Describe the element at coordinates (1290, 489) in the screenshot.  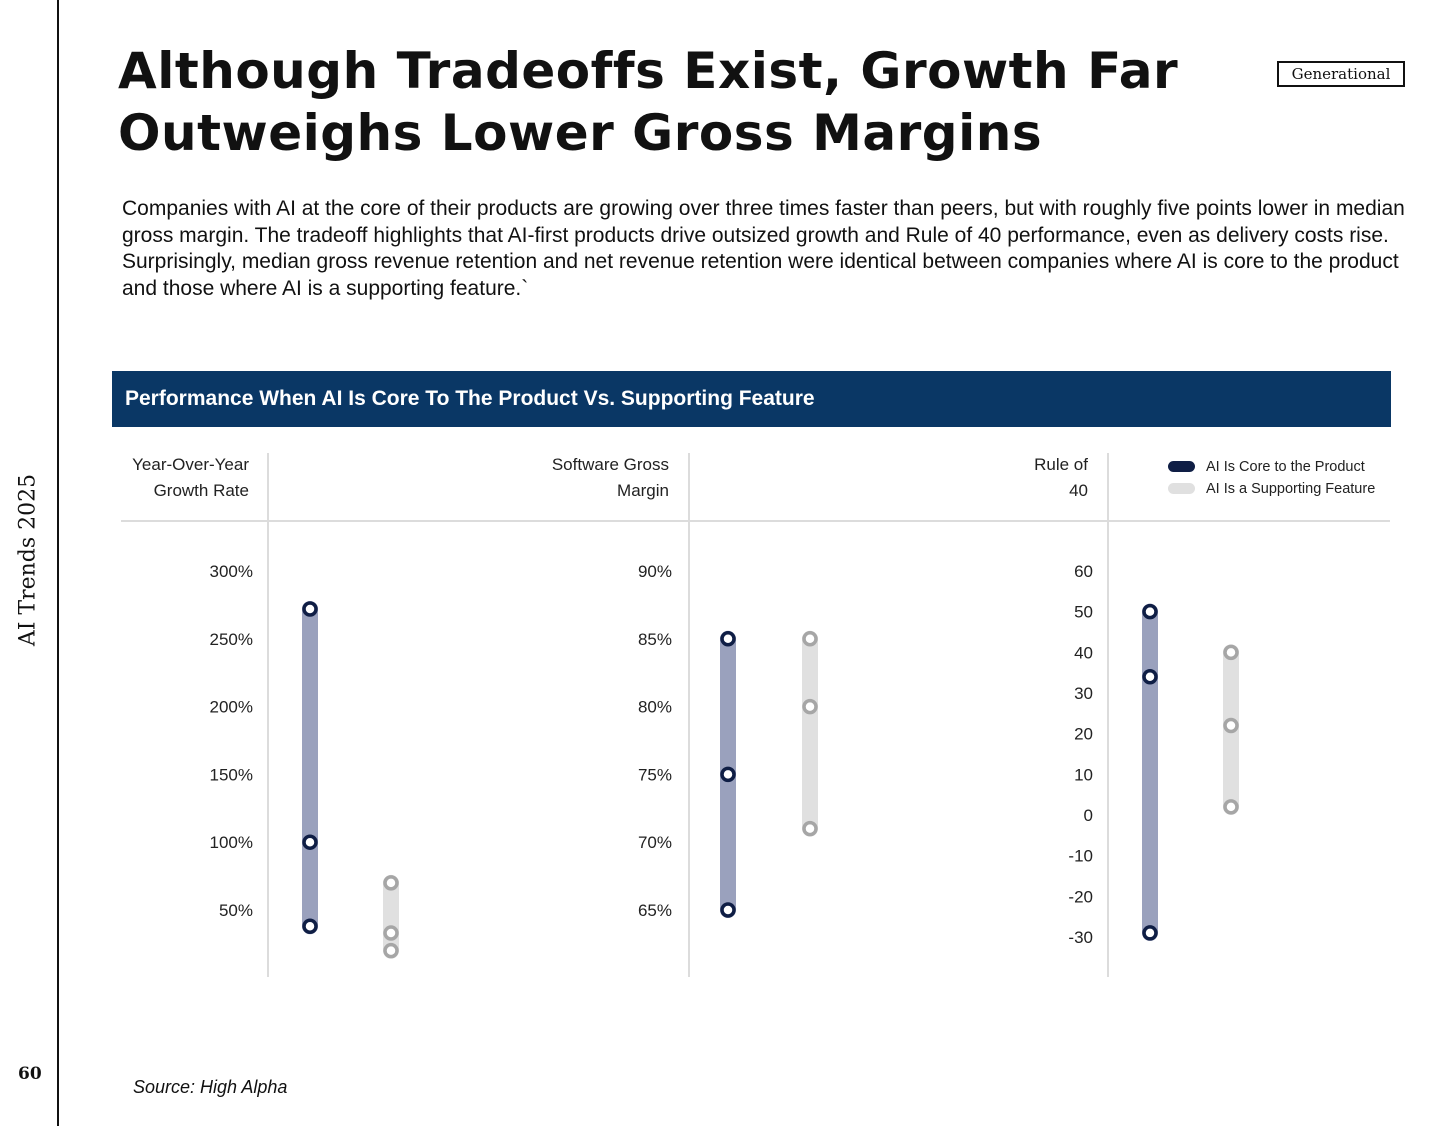
I see `legend-label: AI Is a Supporting Feature` at that location.